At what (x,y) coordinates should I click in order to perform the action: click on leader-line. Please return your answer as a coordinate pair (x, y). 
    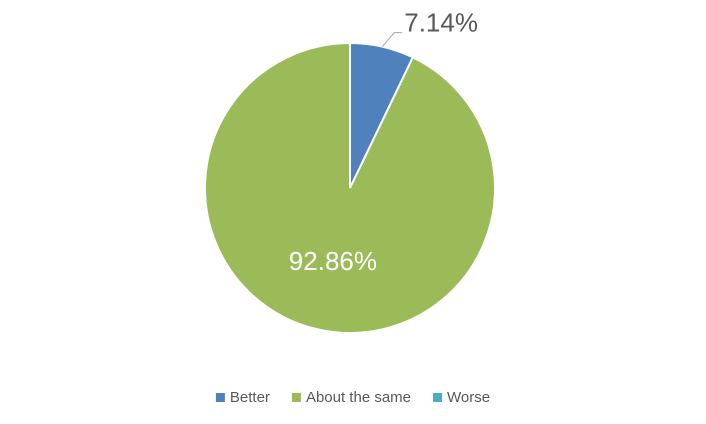
    Looking at the image, I should click on (392, 39).